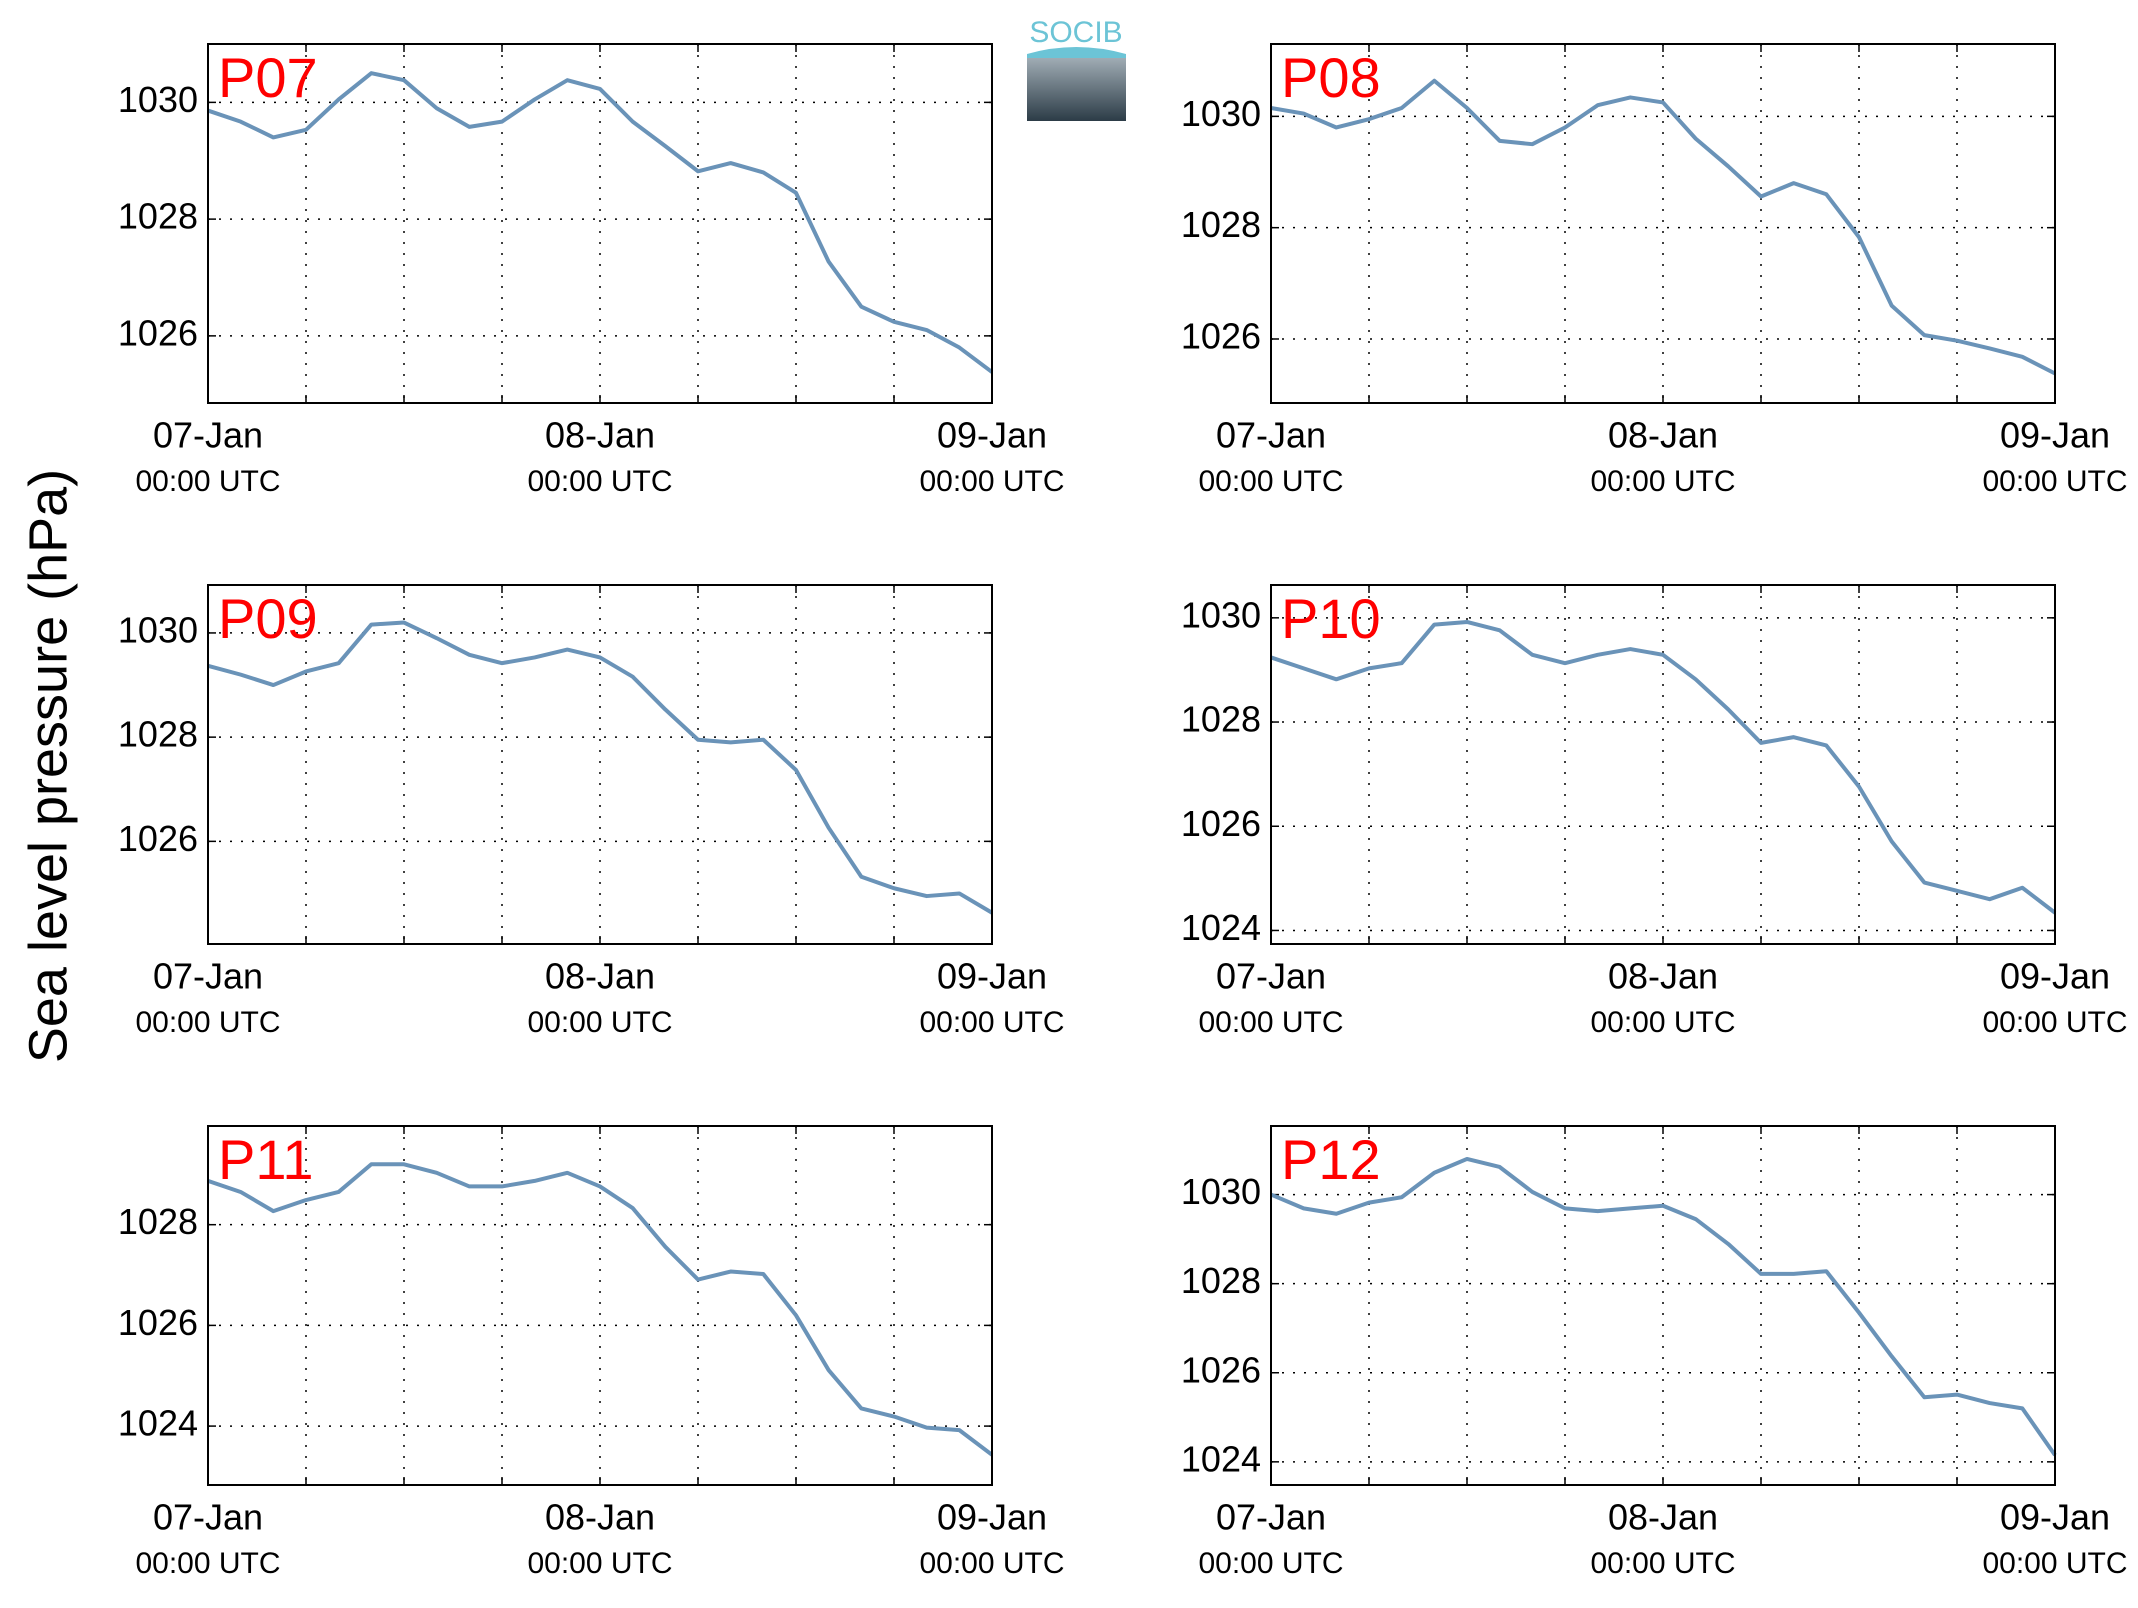  What do you see at coordinates (1076, 87) in the screenshot?
I see `logo-box` at bounding box center [1076, 87].